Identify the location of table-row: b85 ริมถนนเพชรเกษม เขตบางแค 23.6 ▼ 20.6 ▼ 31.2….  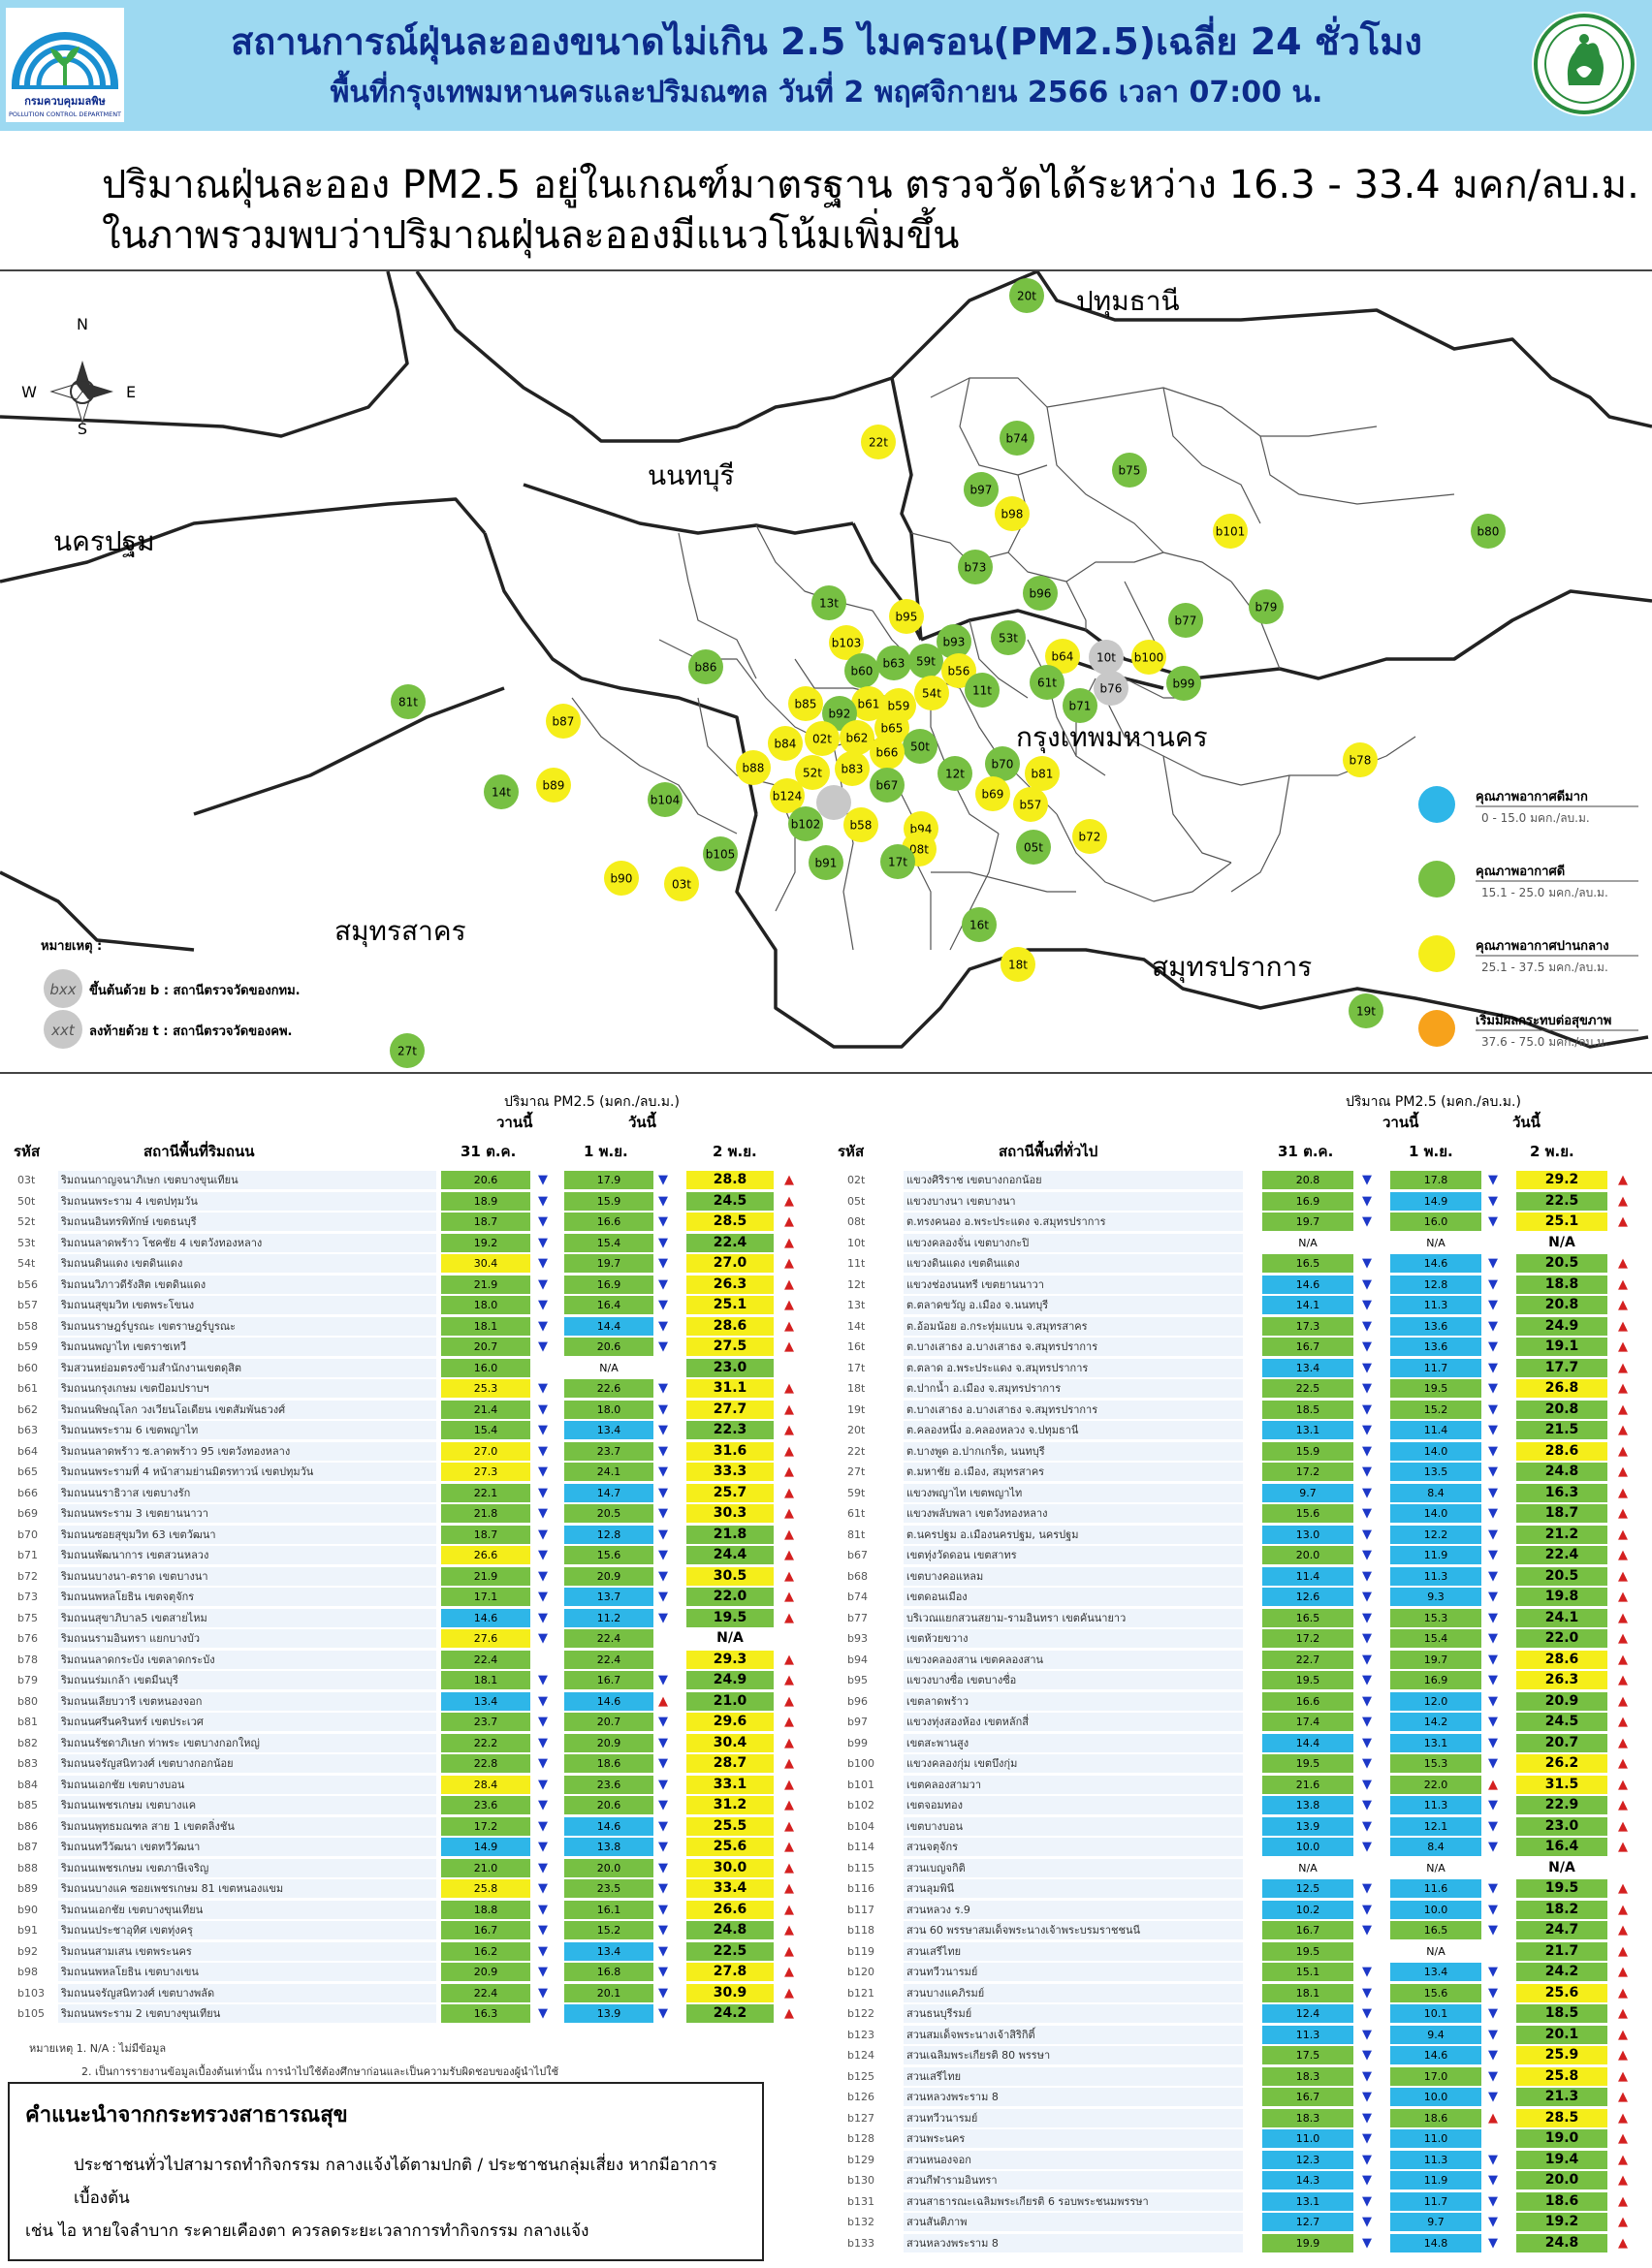
(412, 1806).